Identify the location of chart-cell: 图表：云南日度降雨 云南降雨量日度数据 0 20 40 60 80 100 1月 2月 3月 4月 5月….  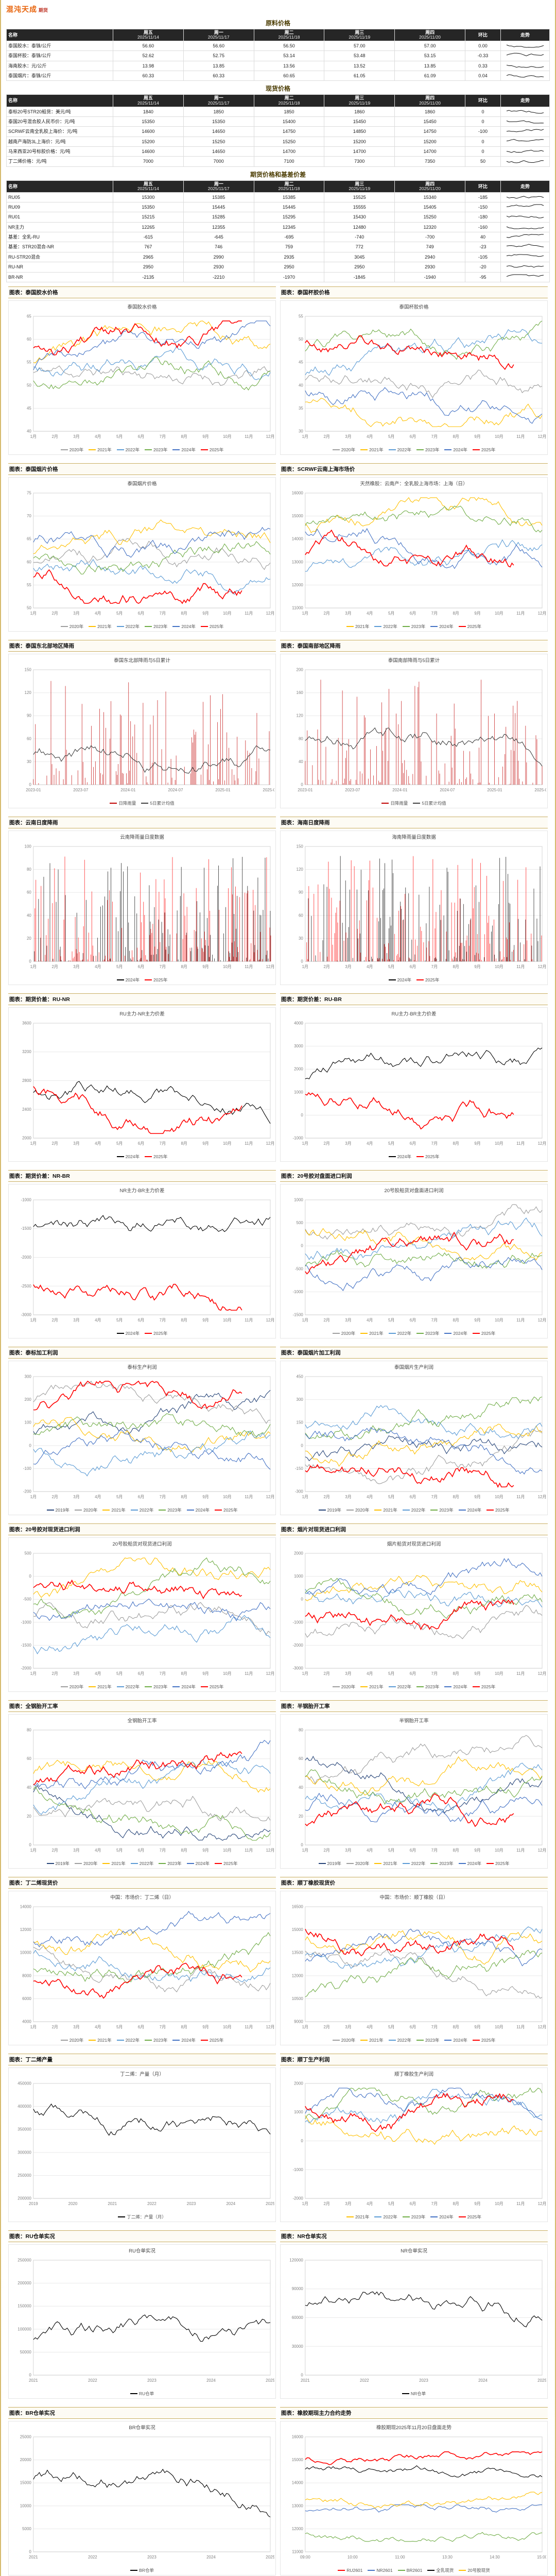
(142, 900).